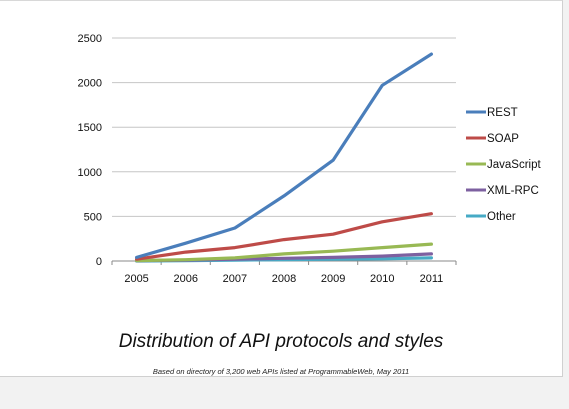 The height and width of the screenshot is (409, 569). What do you see at coordinates (513, 191) in the screenshot?
I see `legend-label: XML-RPC` at bounding box center [513, 191].